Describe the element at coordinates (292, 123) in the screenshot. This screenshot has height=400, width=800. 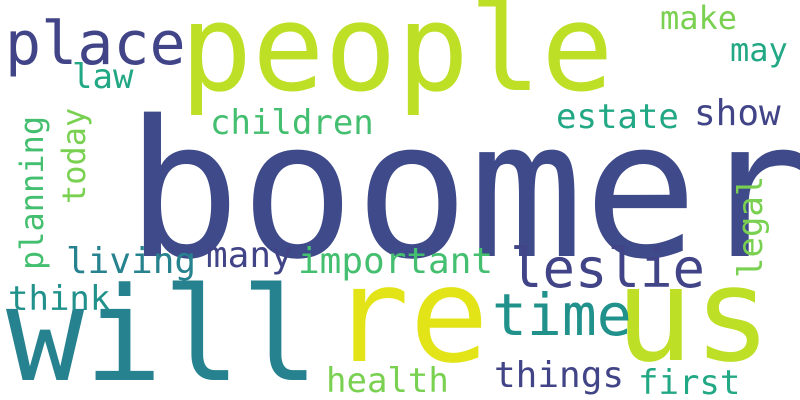
I see `word-children: children` at that location.